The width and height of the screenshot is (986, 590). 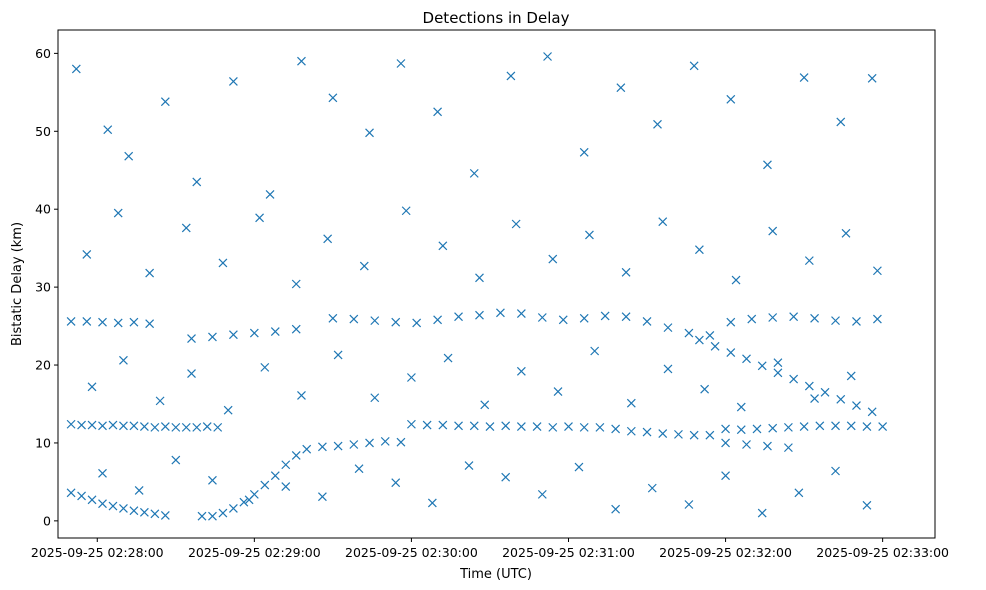 I want to click on x-tick-label: 2025-09-25 02:33:00, so click(x=882, y=552).